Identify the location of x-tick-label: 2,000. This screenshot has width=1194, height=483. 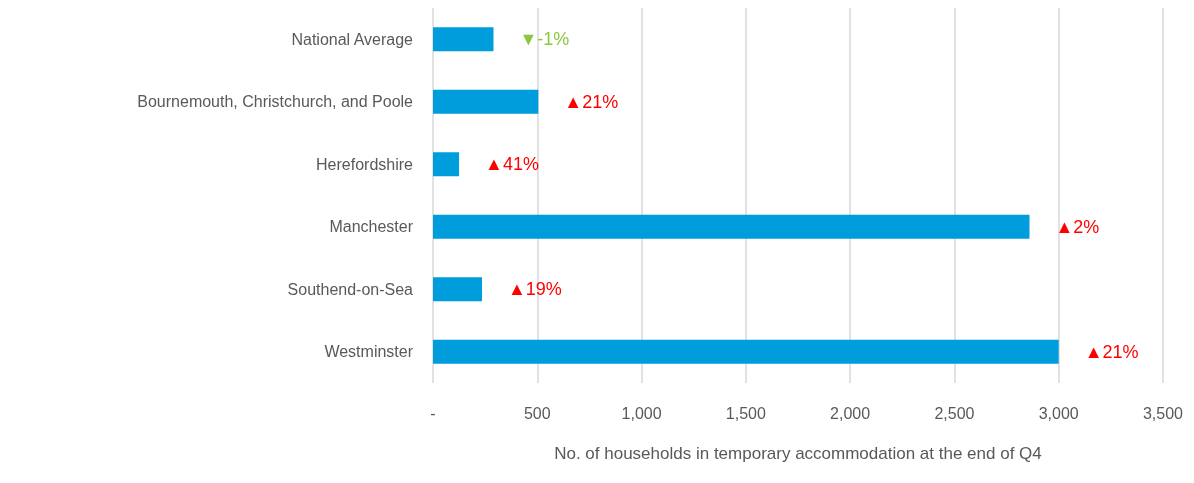
(850, 413).